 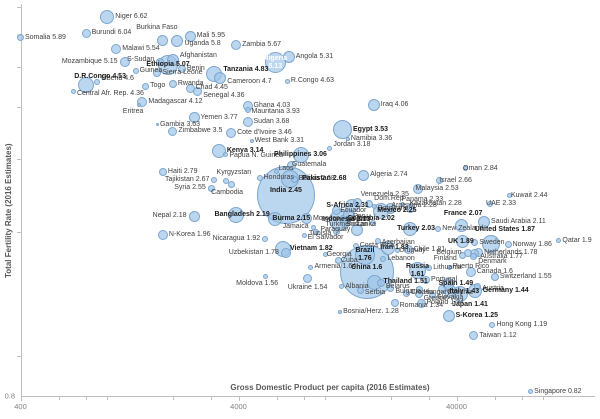 What do you see at coordinates (259, 177) in the screenshot?
I see `bubble-honduras` at bounding box center [259, 177].